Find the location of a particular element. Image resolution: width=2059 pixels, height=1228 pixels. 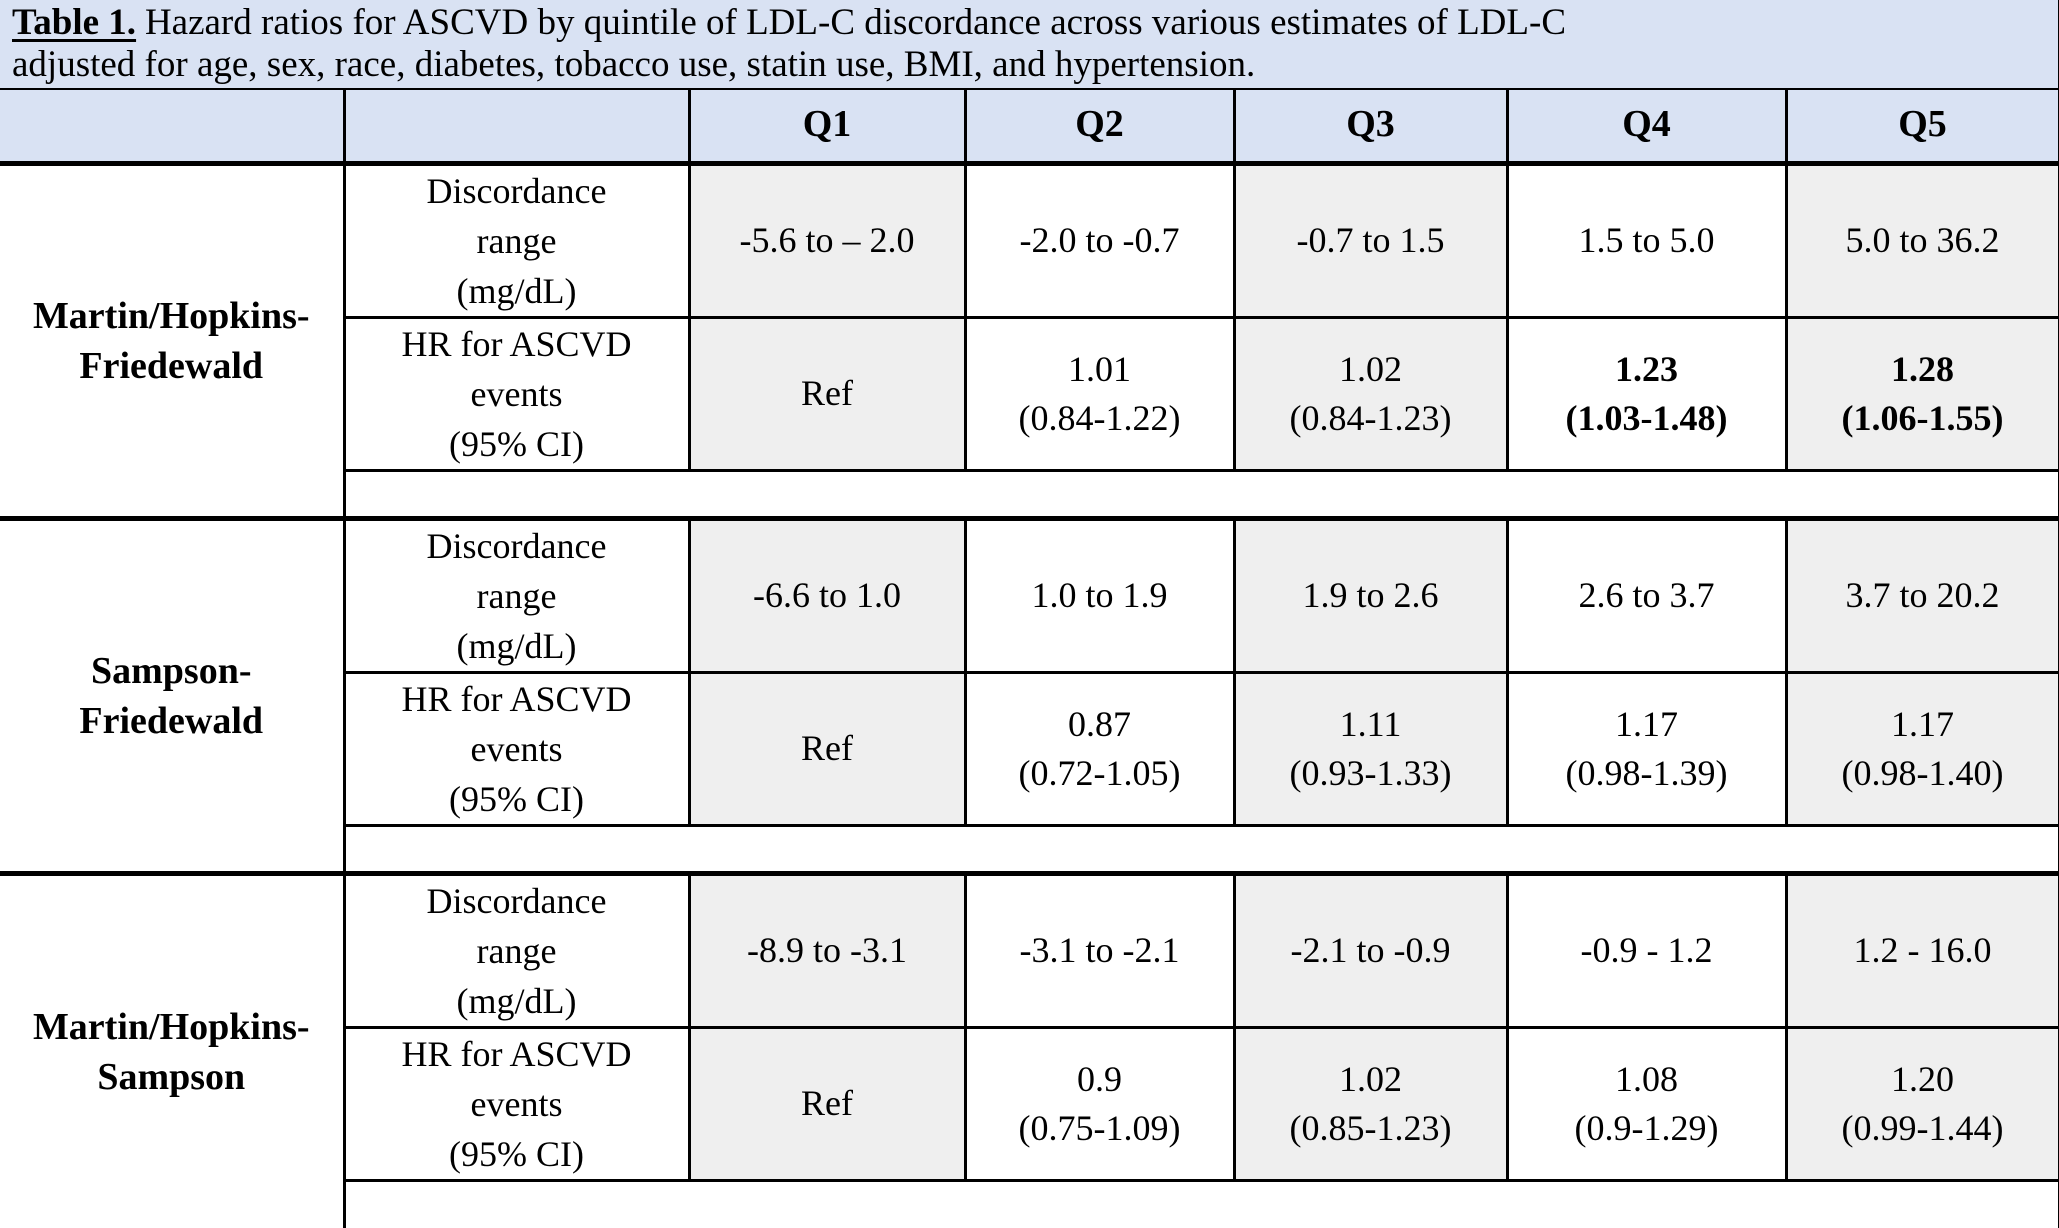

discordance-cell: -2.0 to -0.7 is located at coordinates (1099, 240).